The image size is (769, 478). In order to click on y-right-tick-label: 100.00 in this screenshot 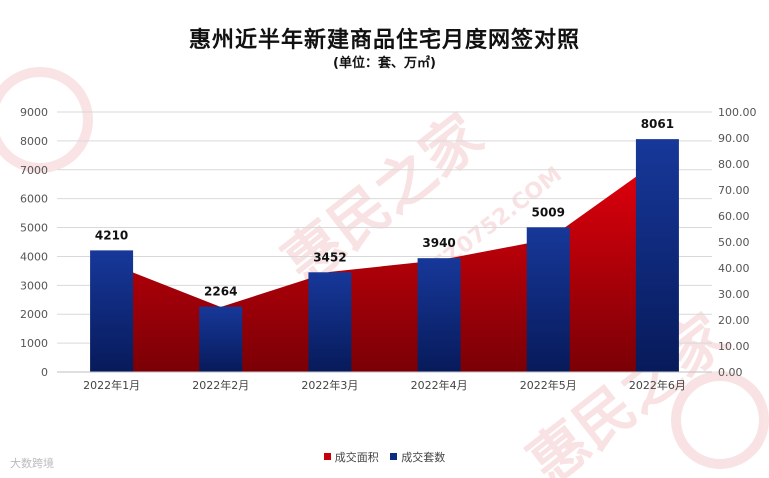, I will do `click(737, 112)`.